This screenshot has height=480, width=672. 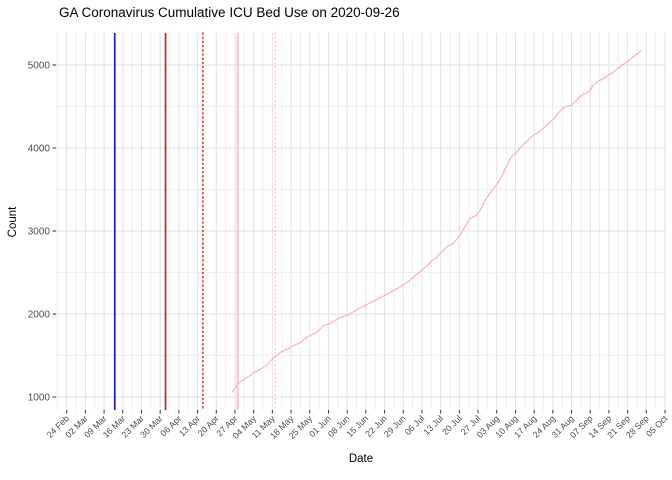 I want to click on x-tick-label: 13 Jul, so click(x=433, y=425).